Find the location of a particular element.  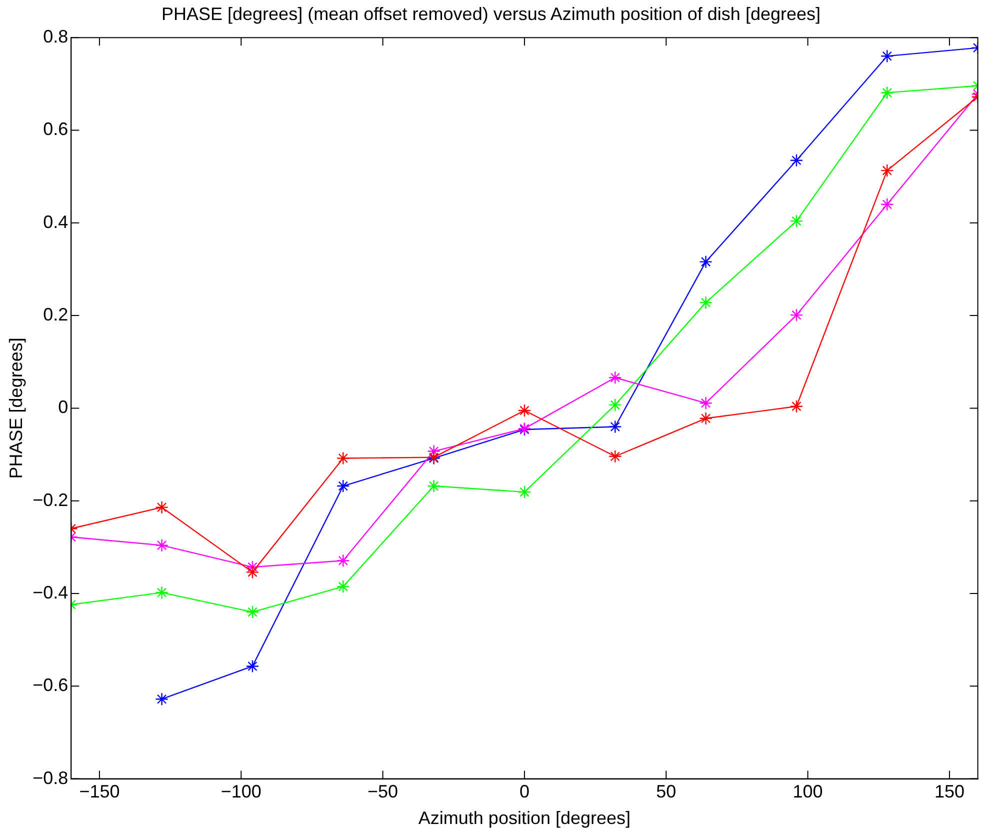

chart-title: PHASE [degrees] (mean offset removed) versus Azimuth position of dish [degrees] is located at coordinates (491, 14).